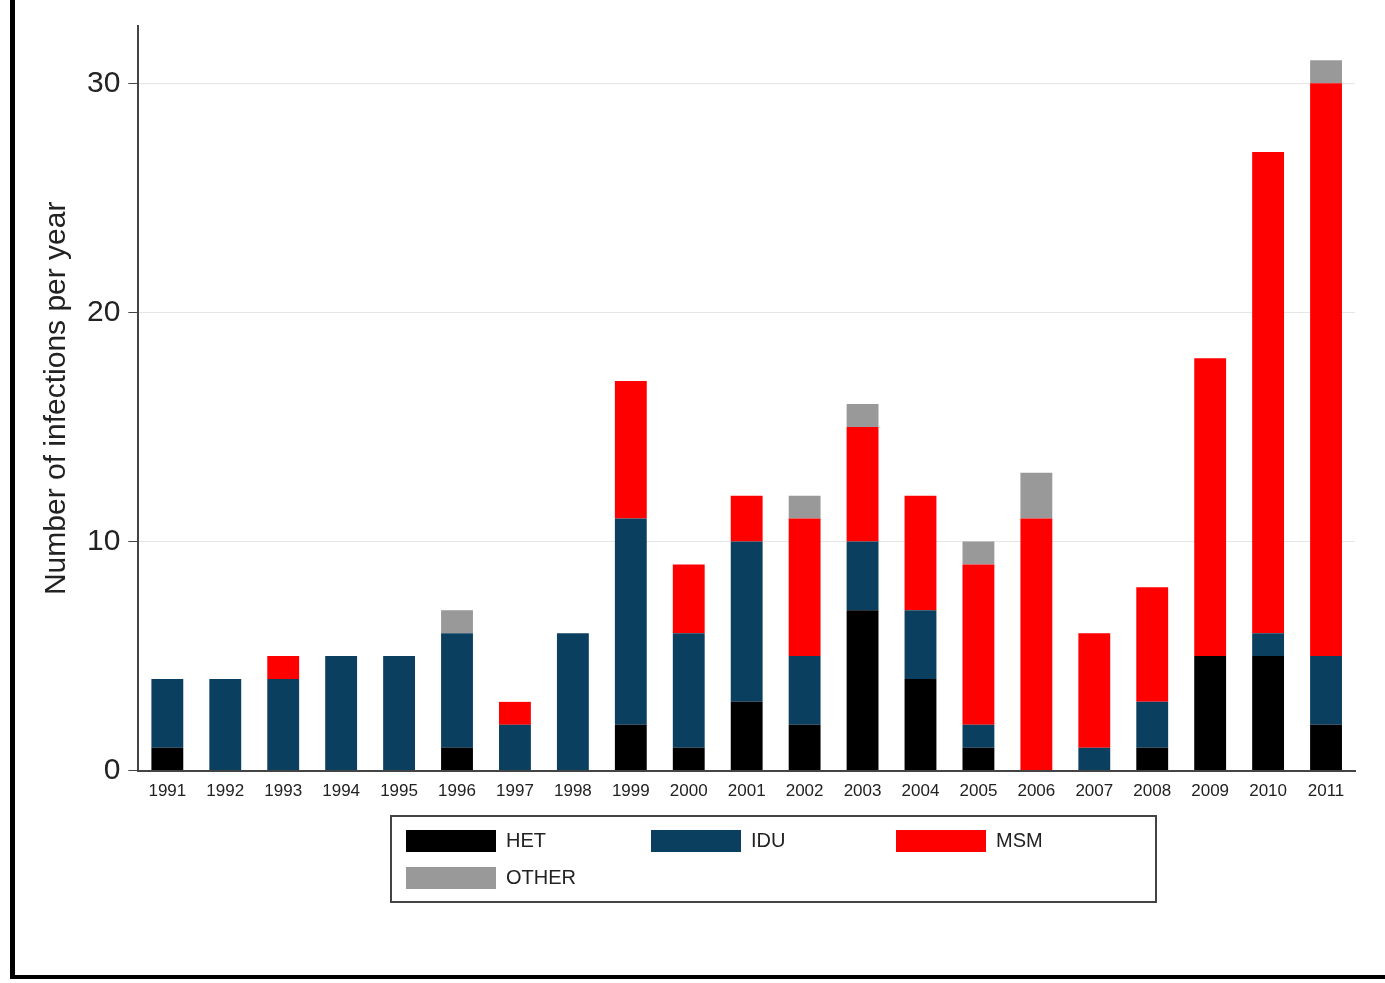  Describe the element at coordinates (103, 81) in the screenshot. I see `y-tick-label: 30` at that location.